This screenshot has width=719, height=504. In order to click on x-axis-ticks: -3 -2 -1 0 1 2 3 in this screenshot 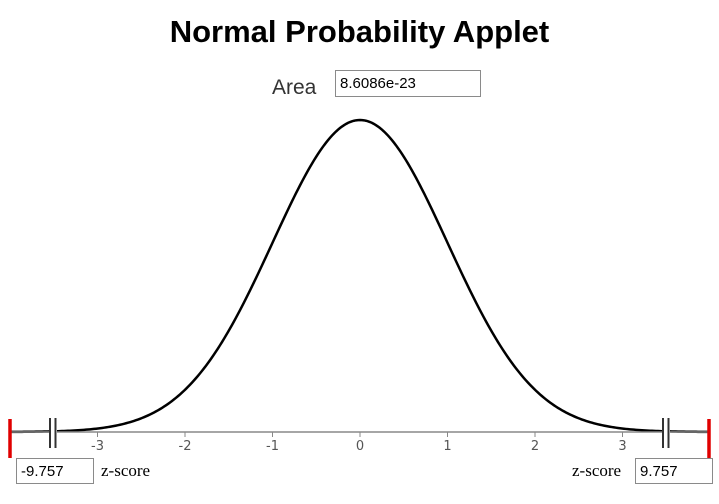, I will do `click(359, 443)`.